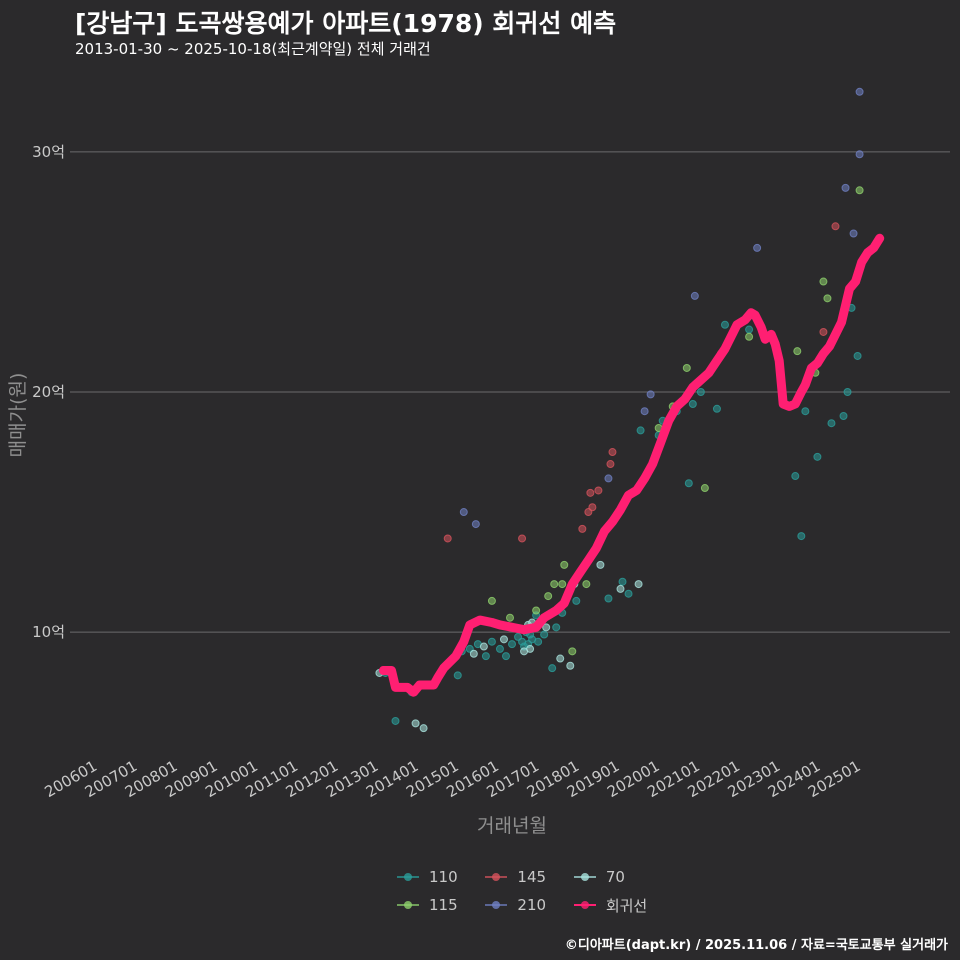 This screenshot has width=960, height=960. What do you see at coordinates (626, 905) in the screenshot?
I see `legend-label: 회귀선` at bounding box center [626, 905].